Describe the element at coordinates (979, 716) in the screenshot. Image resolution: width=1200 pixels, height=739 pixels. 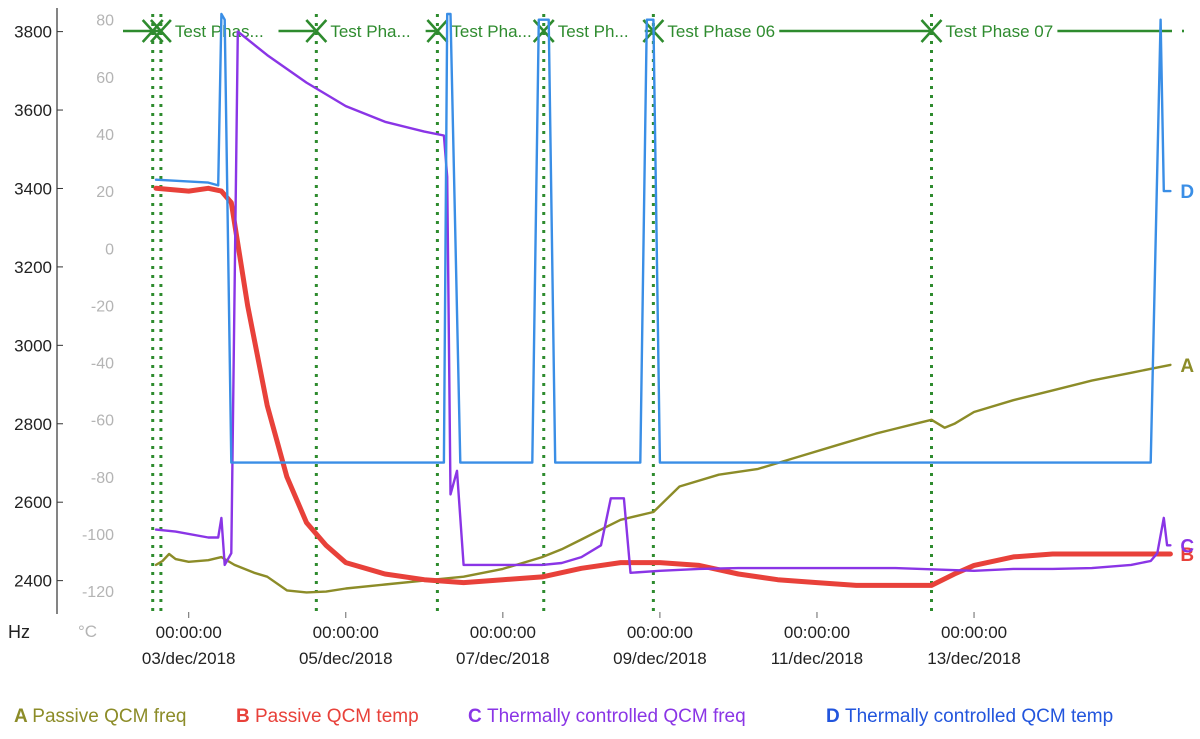
I see `legend-text: Thermally controlled QCM temp` at that location.